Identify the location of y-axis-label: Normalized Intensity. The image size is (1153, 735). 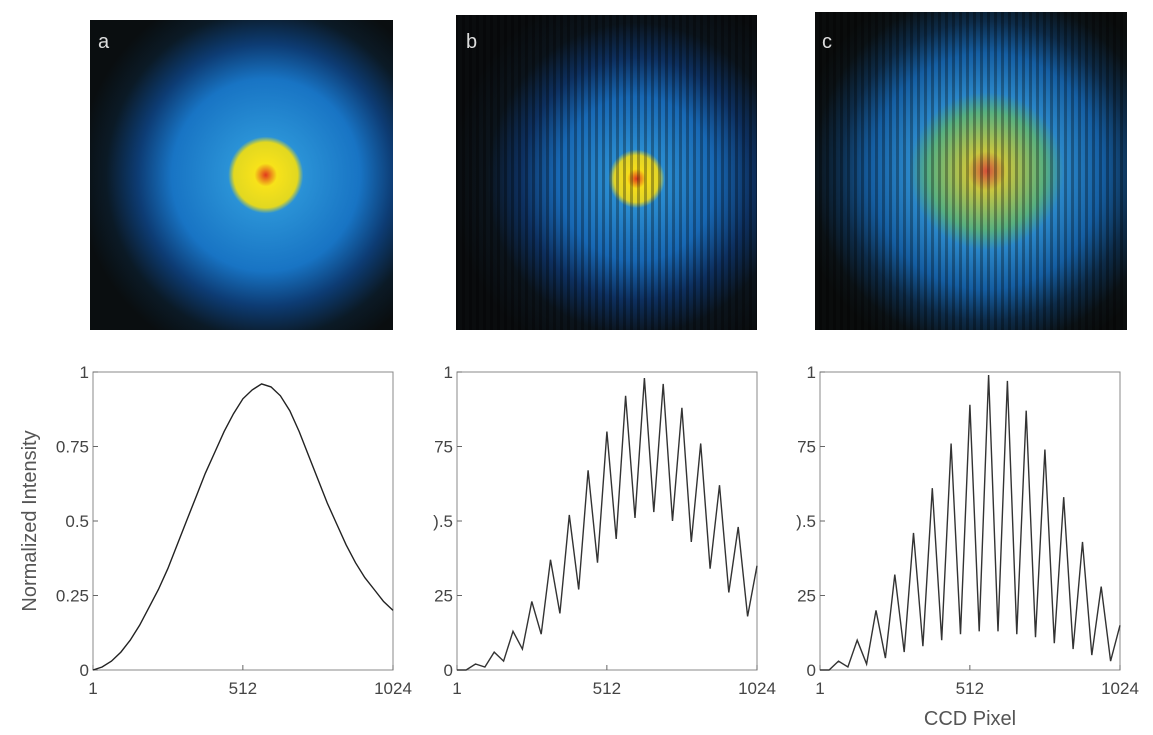
(30, 520).